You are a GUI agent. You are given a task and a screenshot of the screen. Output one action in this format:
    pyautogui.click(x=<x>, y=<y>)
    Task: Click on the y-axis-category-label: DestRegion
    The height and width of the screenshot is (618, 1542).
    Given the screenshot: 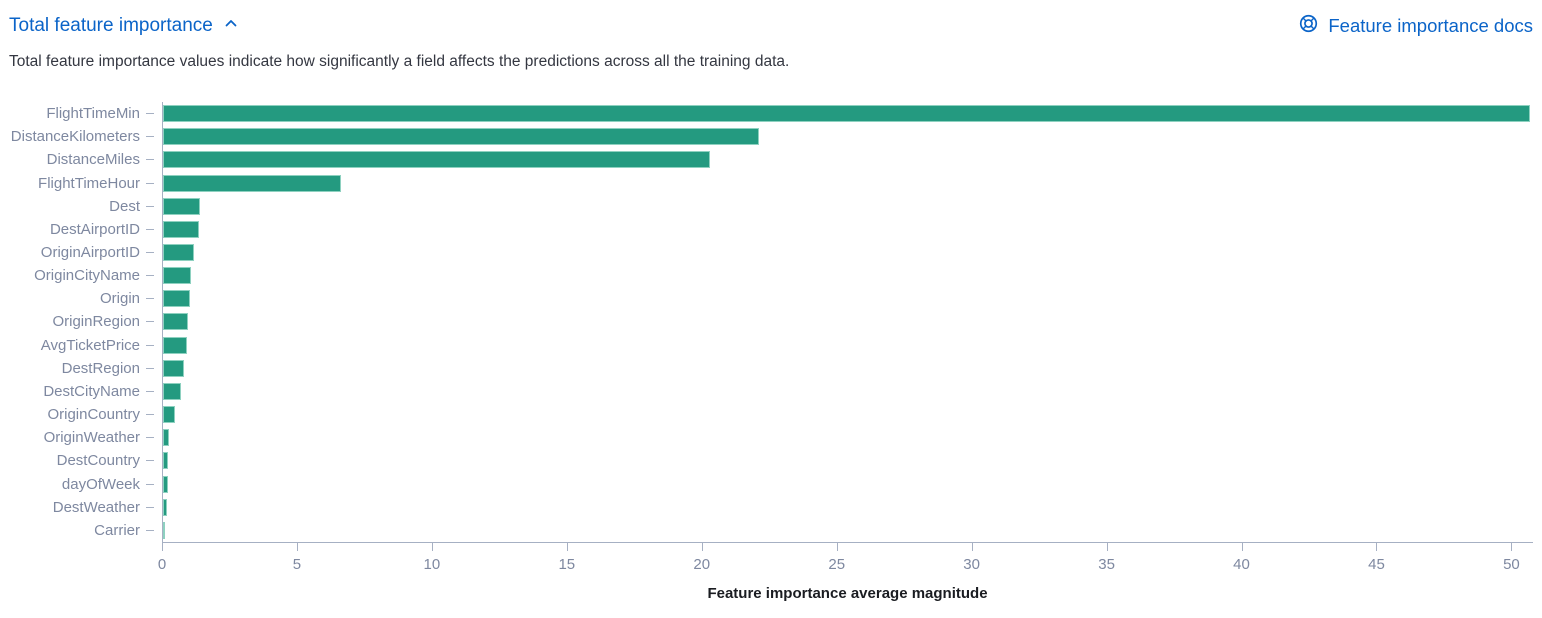 What is the action you would take?
    pyautogui.click(x=100, y=368)
    